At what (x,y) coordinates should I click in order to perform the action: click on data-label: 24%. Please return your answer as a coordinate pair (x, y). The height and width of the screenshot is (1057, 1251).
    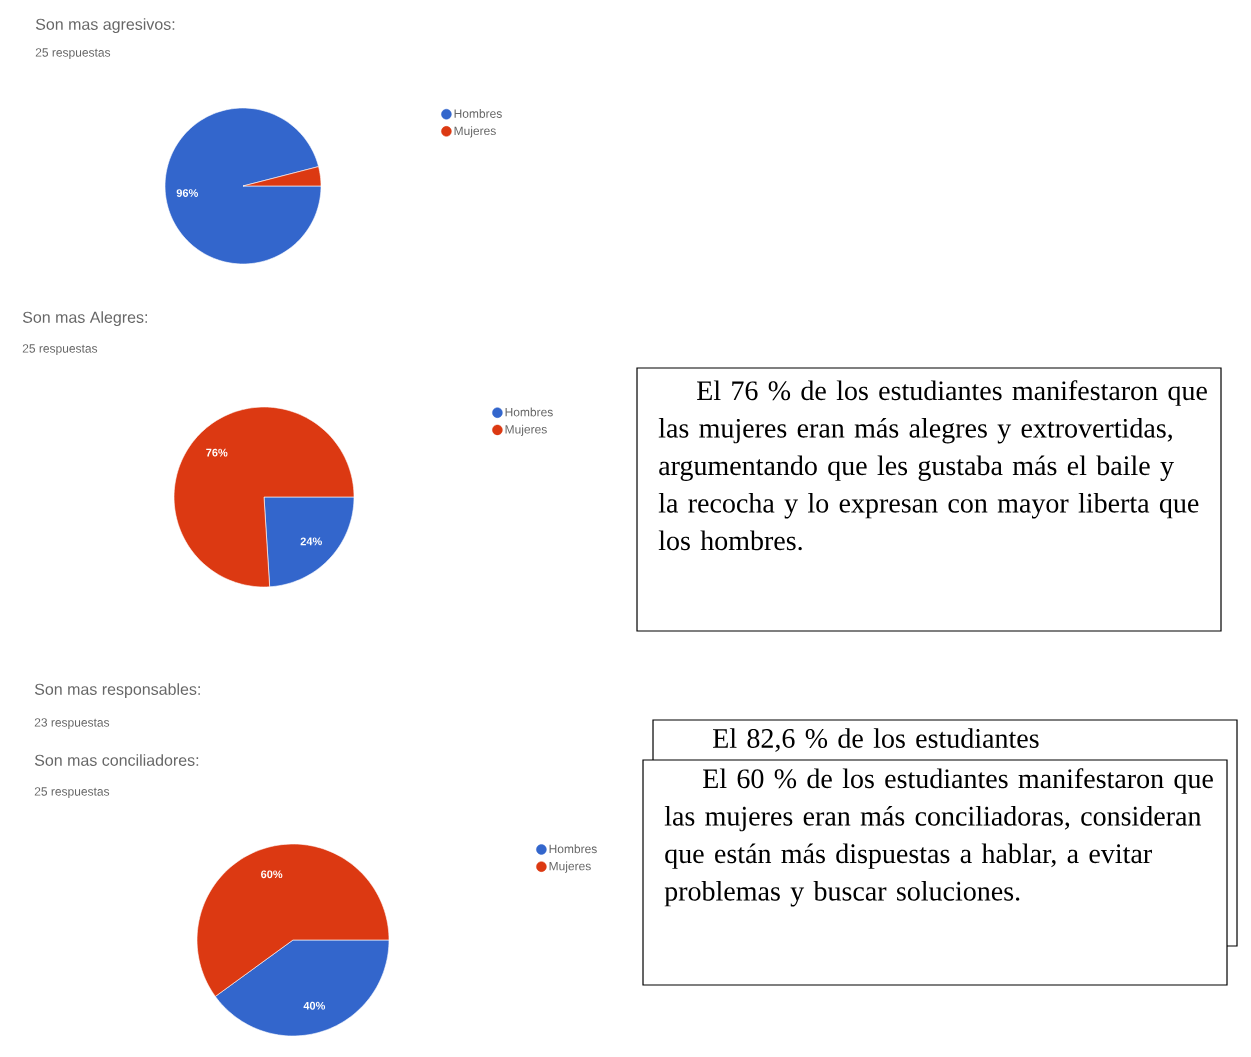
    Looking at the image, I should click on (311, 541).